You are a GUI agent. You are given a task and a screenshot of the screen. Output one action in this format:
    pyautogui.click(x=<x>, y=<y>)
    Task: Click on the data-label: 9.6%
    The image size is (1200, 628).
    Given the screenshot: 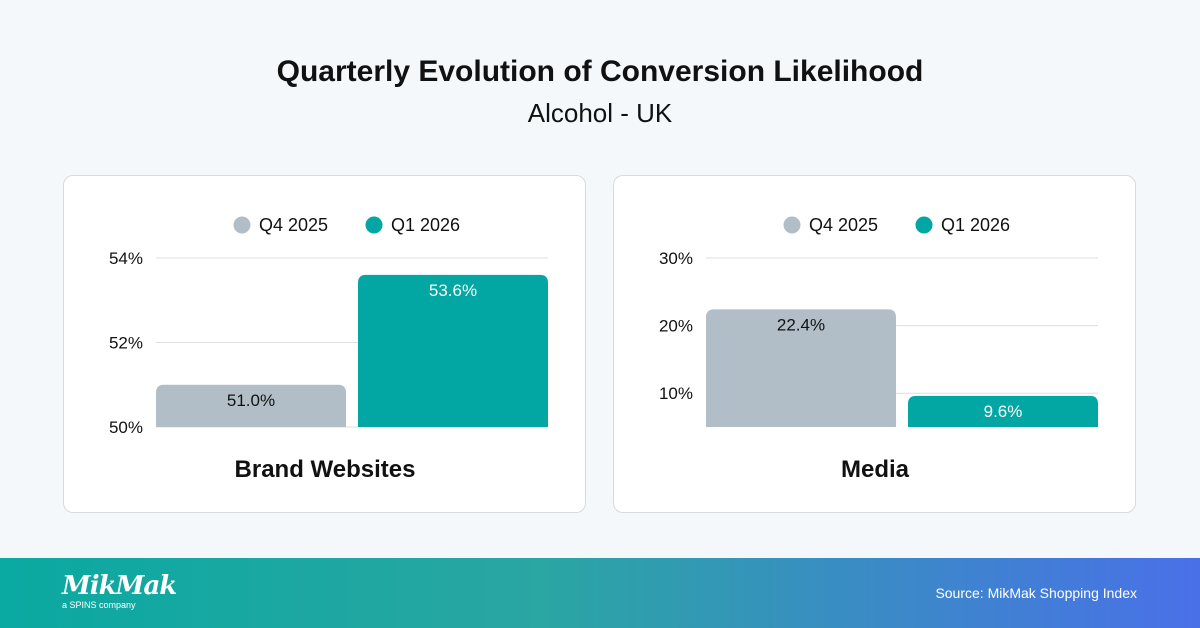 What is the action you would take?
    pyautogui.click(x=1003, y=411)
    